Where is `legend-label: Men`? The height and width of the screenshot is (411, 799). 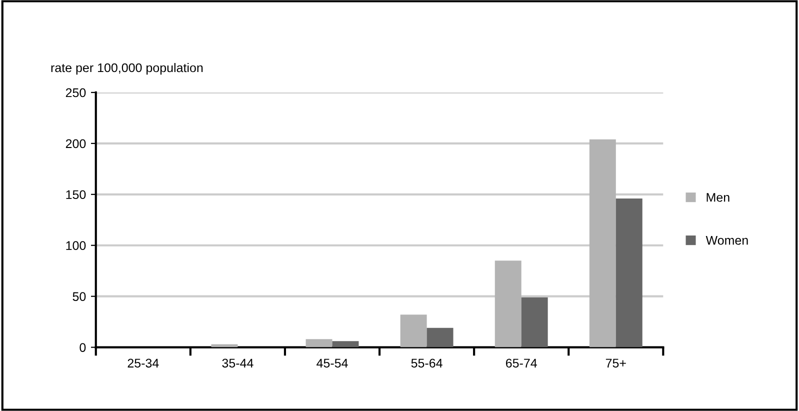
legend-label: Men is located at coordinates (718, 197).